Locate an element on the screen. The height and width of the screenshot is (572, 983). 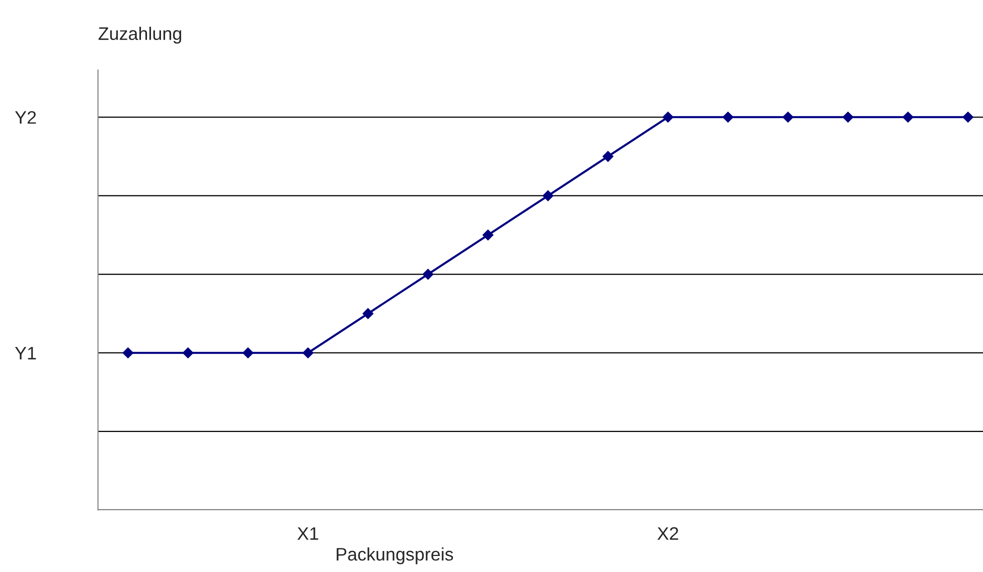
y-axis-title: Zuzahlung is located at coordinates (140, 35).